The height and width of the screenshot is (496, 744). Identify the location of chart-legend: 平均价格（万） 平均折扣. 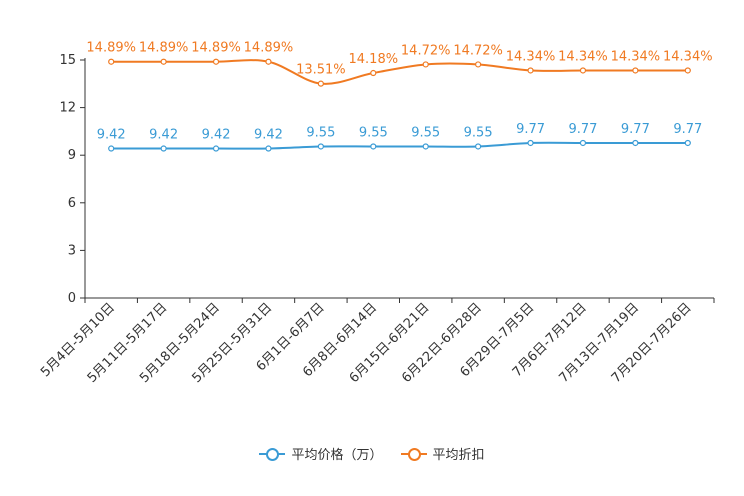
(372, 453).